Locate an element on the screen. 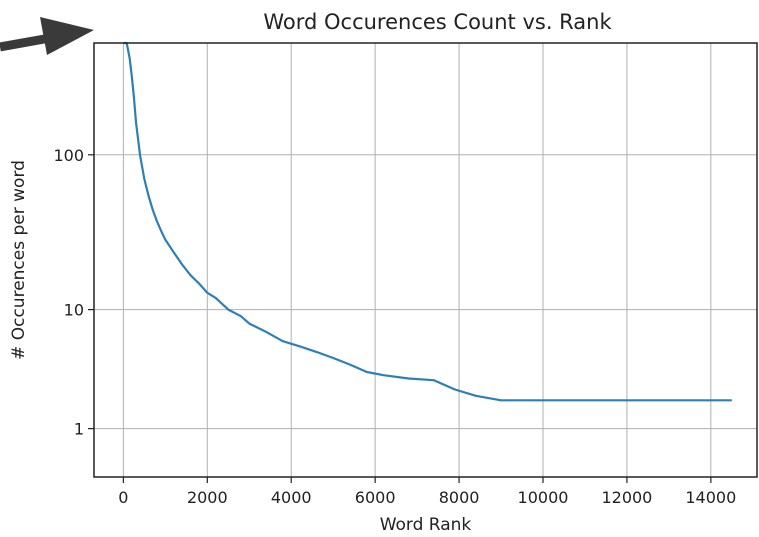 Image resolution: width=759 pixels, height=537 pixels. x-tick-label: 6000 is located at coordinates (375, 497).